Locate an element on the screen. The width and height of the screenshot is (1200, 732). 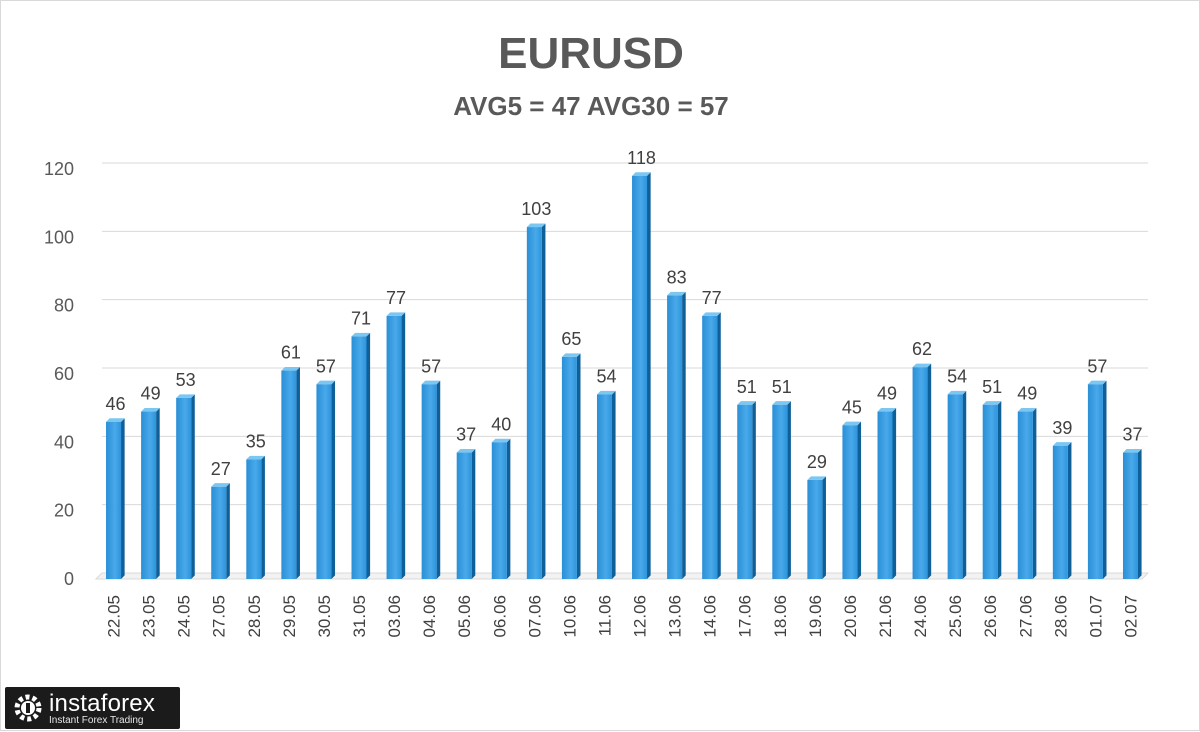
data-label: 39 is located at coordinates (1062, 428).